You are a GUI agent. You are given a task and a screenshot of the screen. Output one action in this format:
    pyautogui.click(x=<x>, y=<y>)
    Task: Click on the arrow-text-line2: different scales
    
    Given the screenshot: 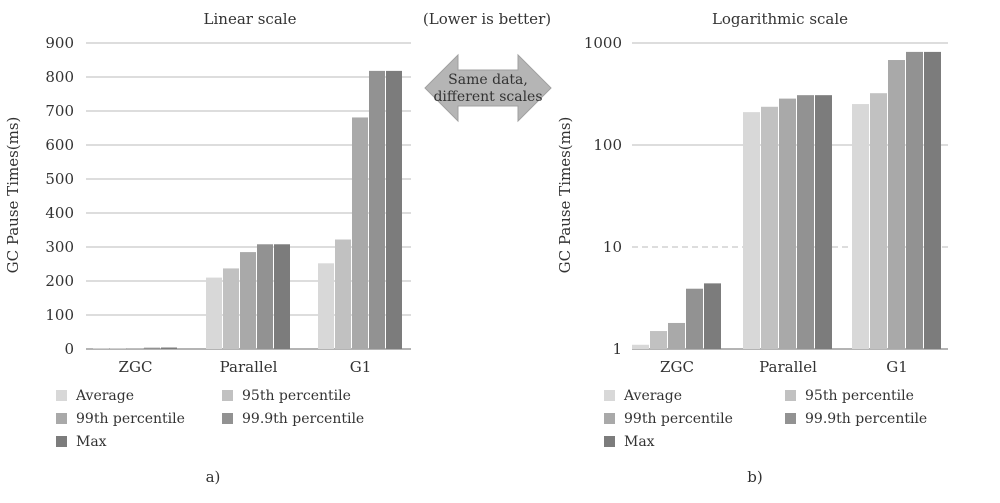 What is the action you would take?
    pyautogui.click(x=487, y=97)
    